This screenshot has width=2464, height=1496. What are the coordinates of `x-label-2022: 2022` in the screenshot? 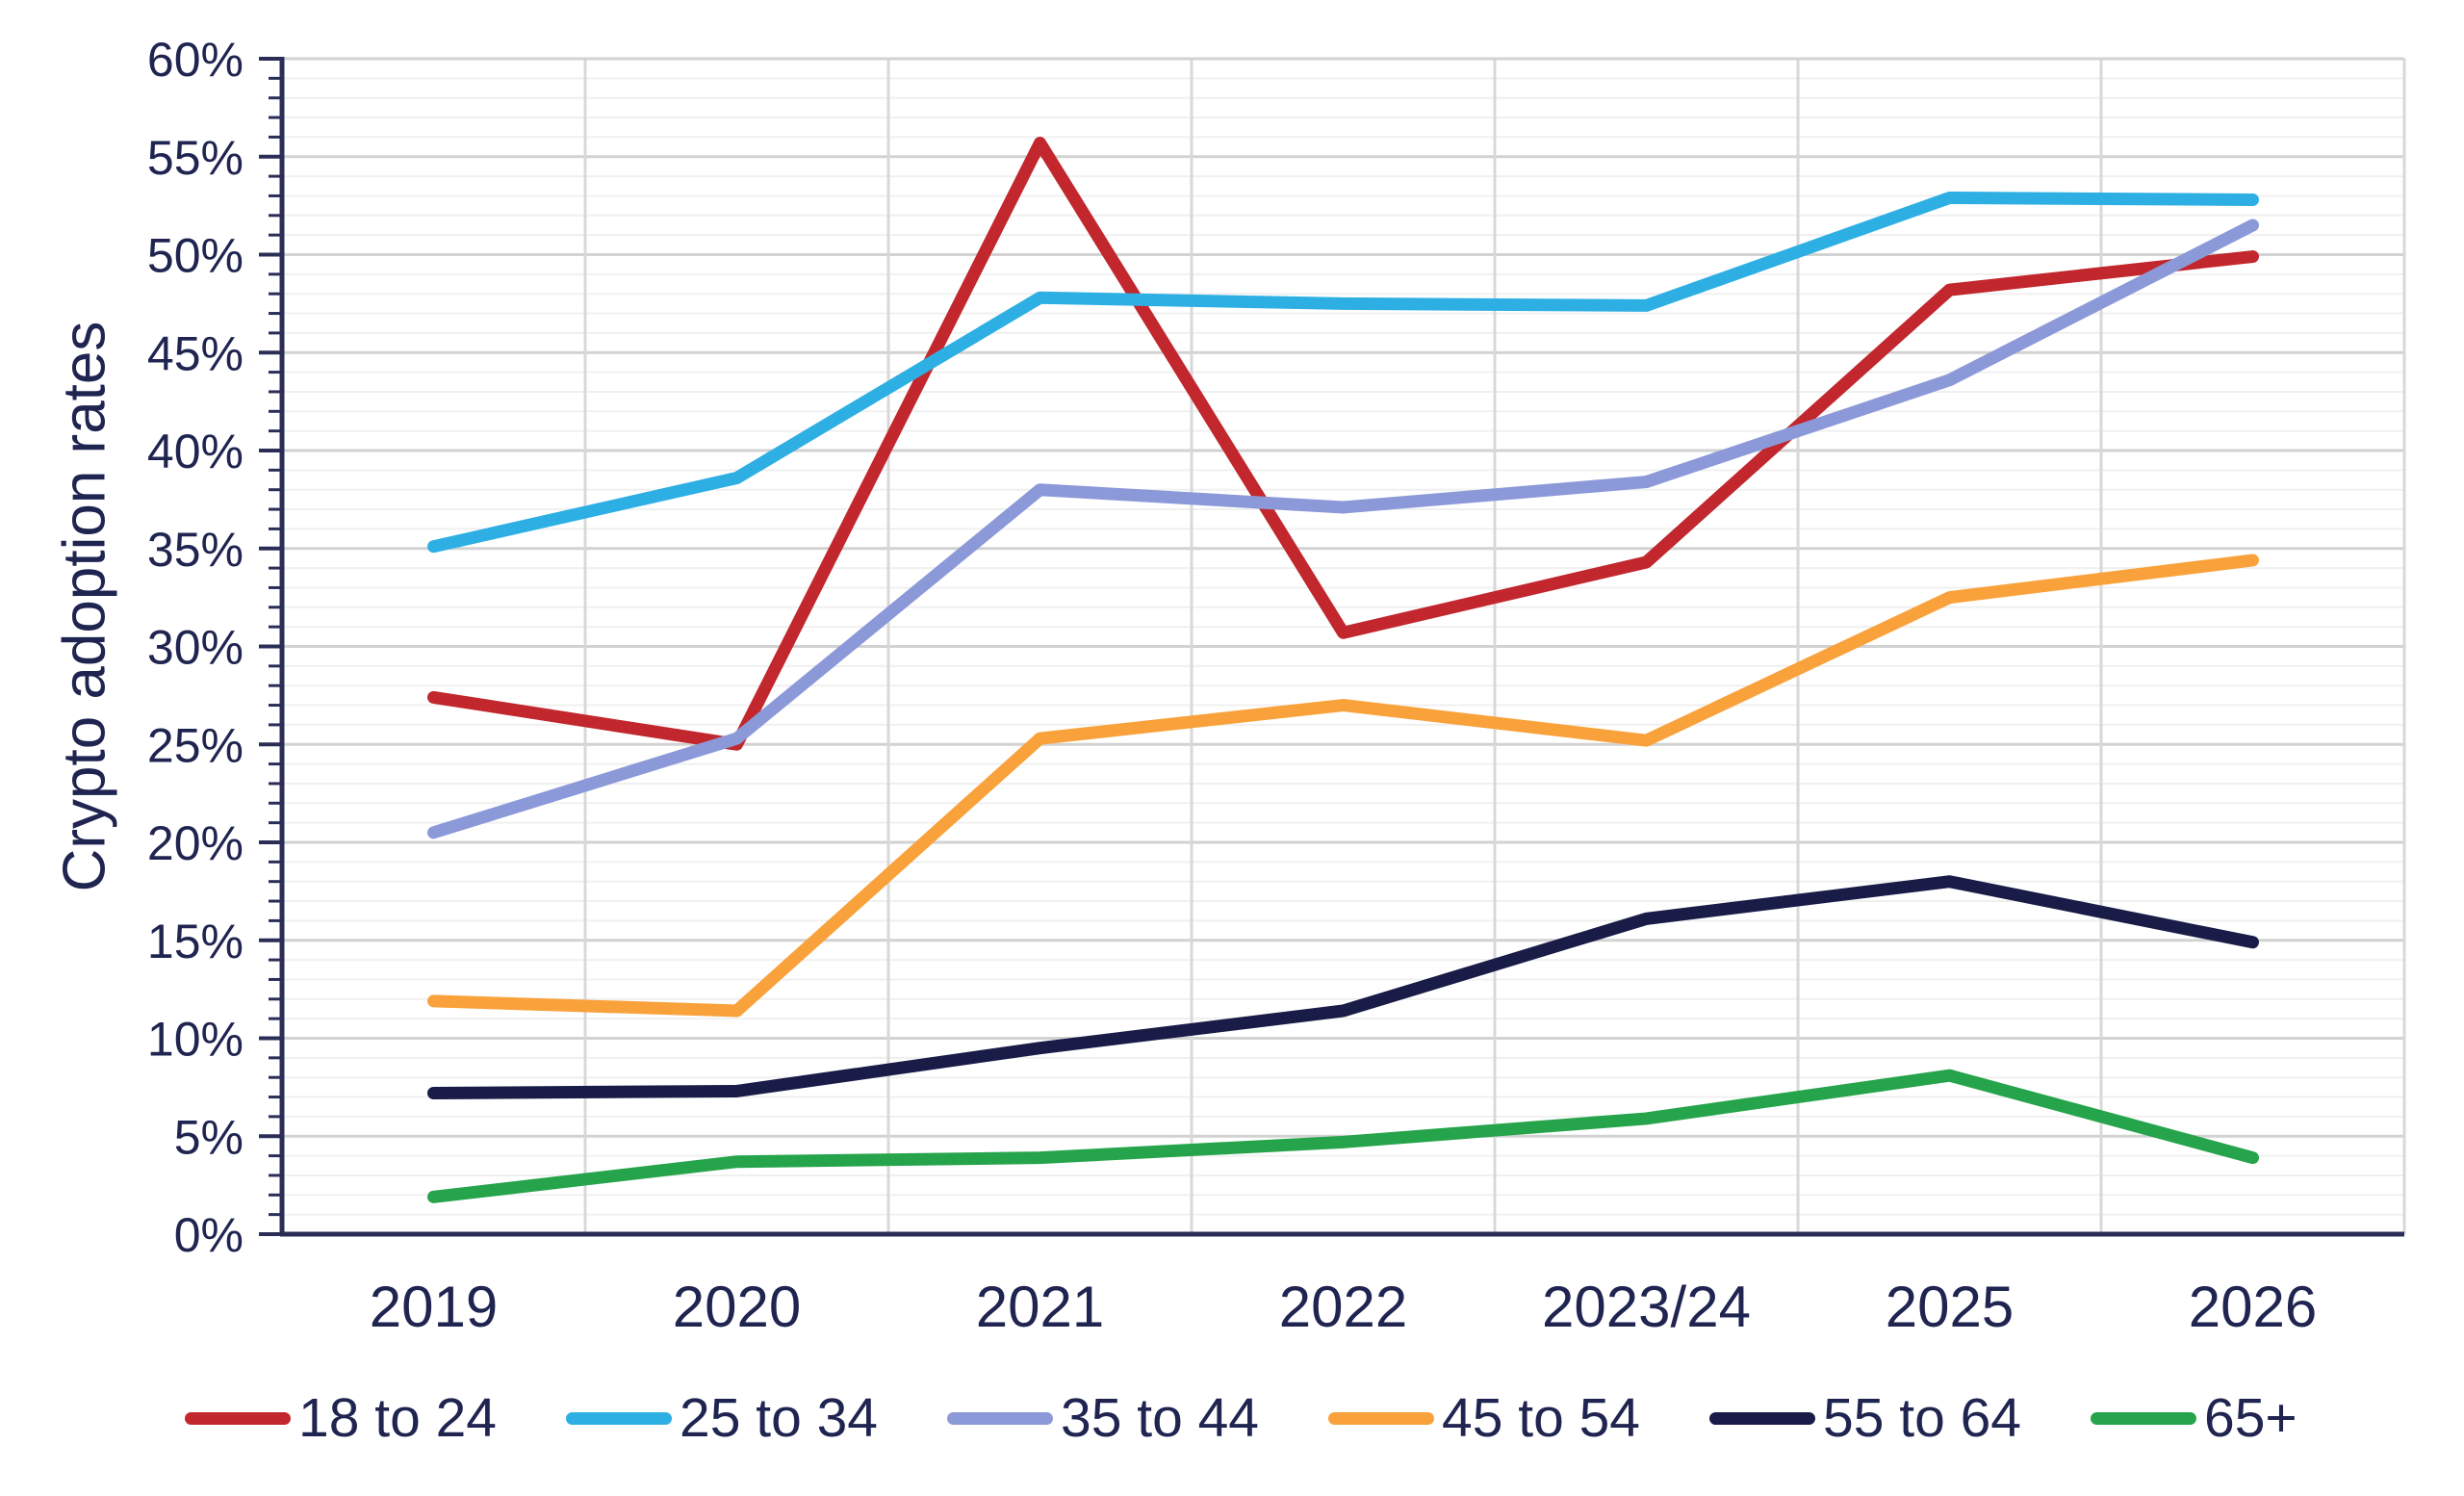 It's located at (1343, 1307).